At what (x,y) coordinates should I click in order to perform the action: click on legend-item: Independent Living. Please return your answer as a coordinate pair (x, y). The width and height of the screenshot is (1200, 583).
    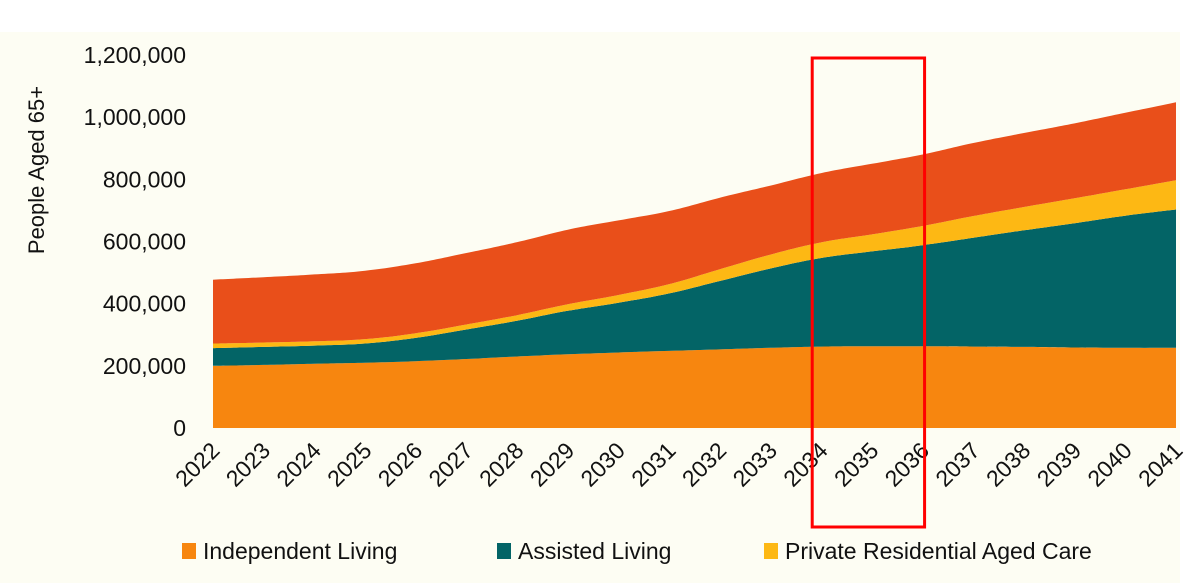
    Looking at the image, I should click on (289, 551).